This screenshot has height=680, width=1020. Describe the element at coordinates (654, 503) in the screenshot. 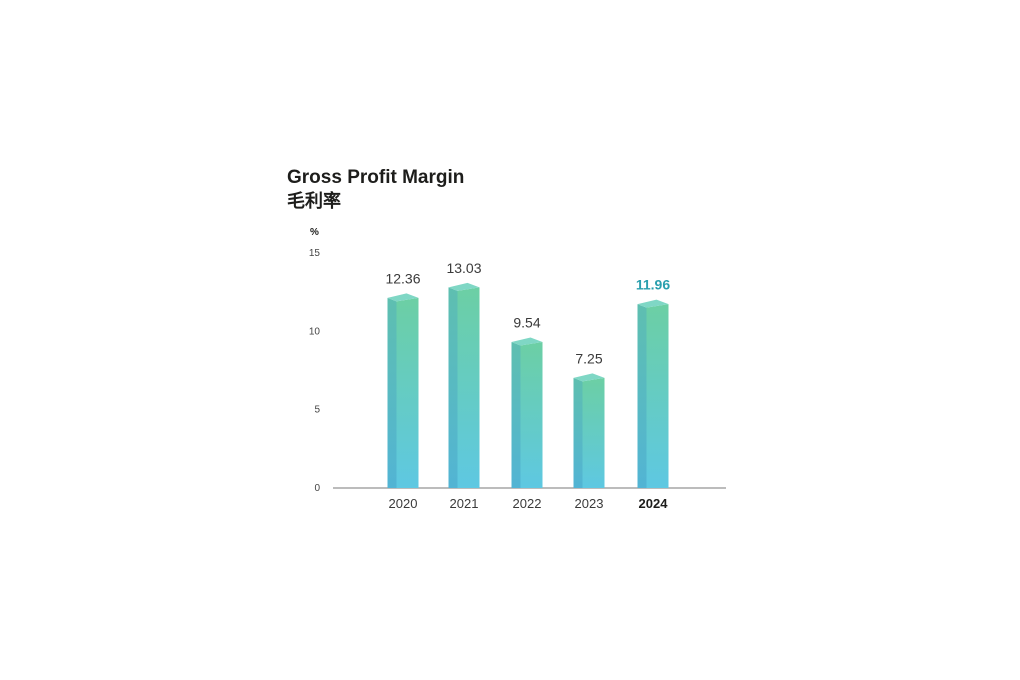

I see `category-label-2024: 2024` at that location.